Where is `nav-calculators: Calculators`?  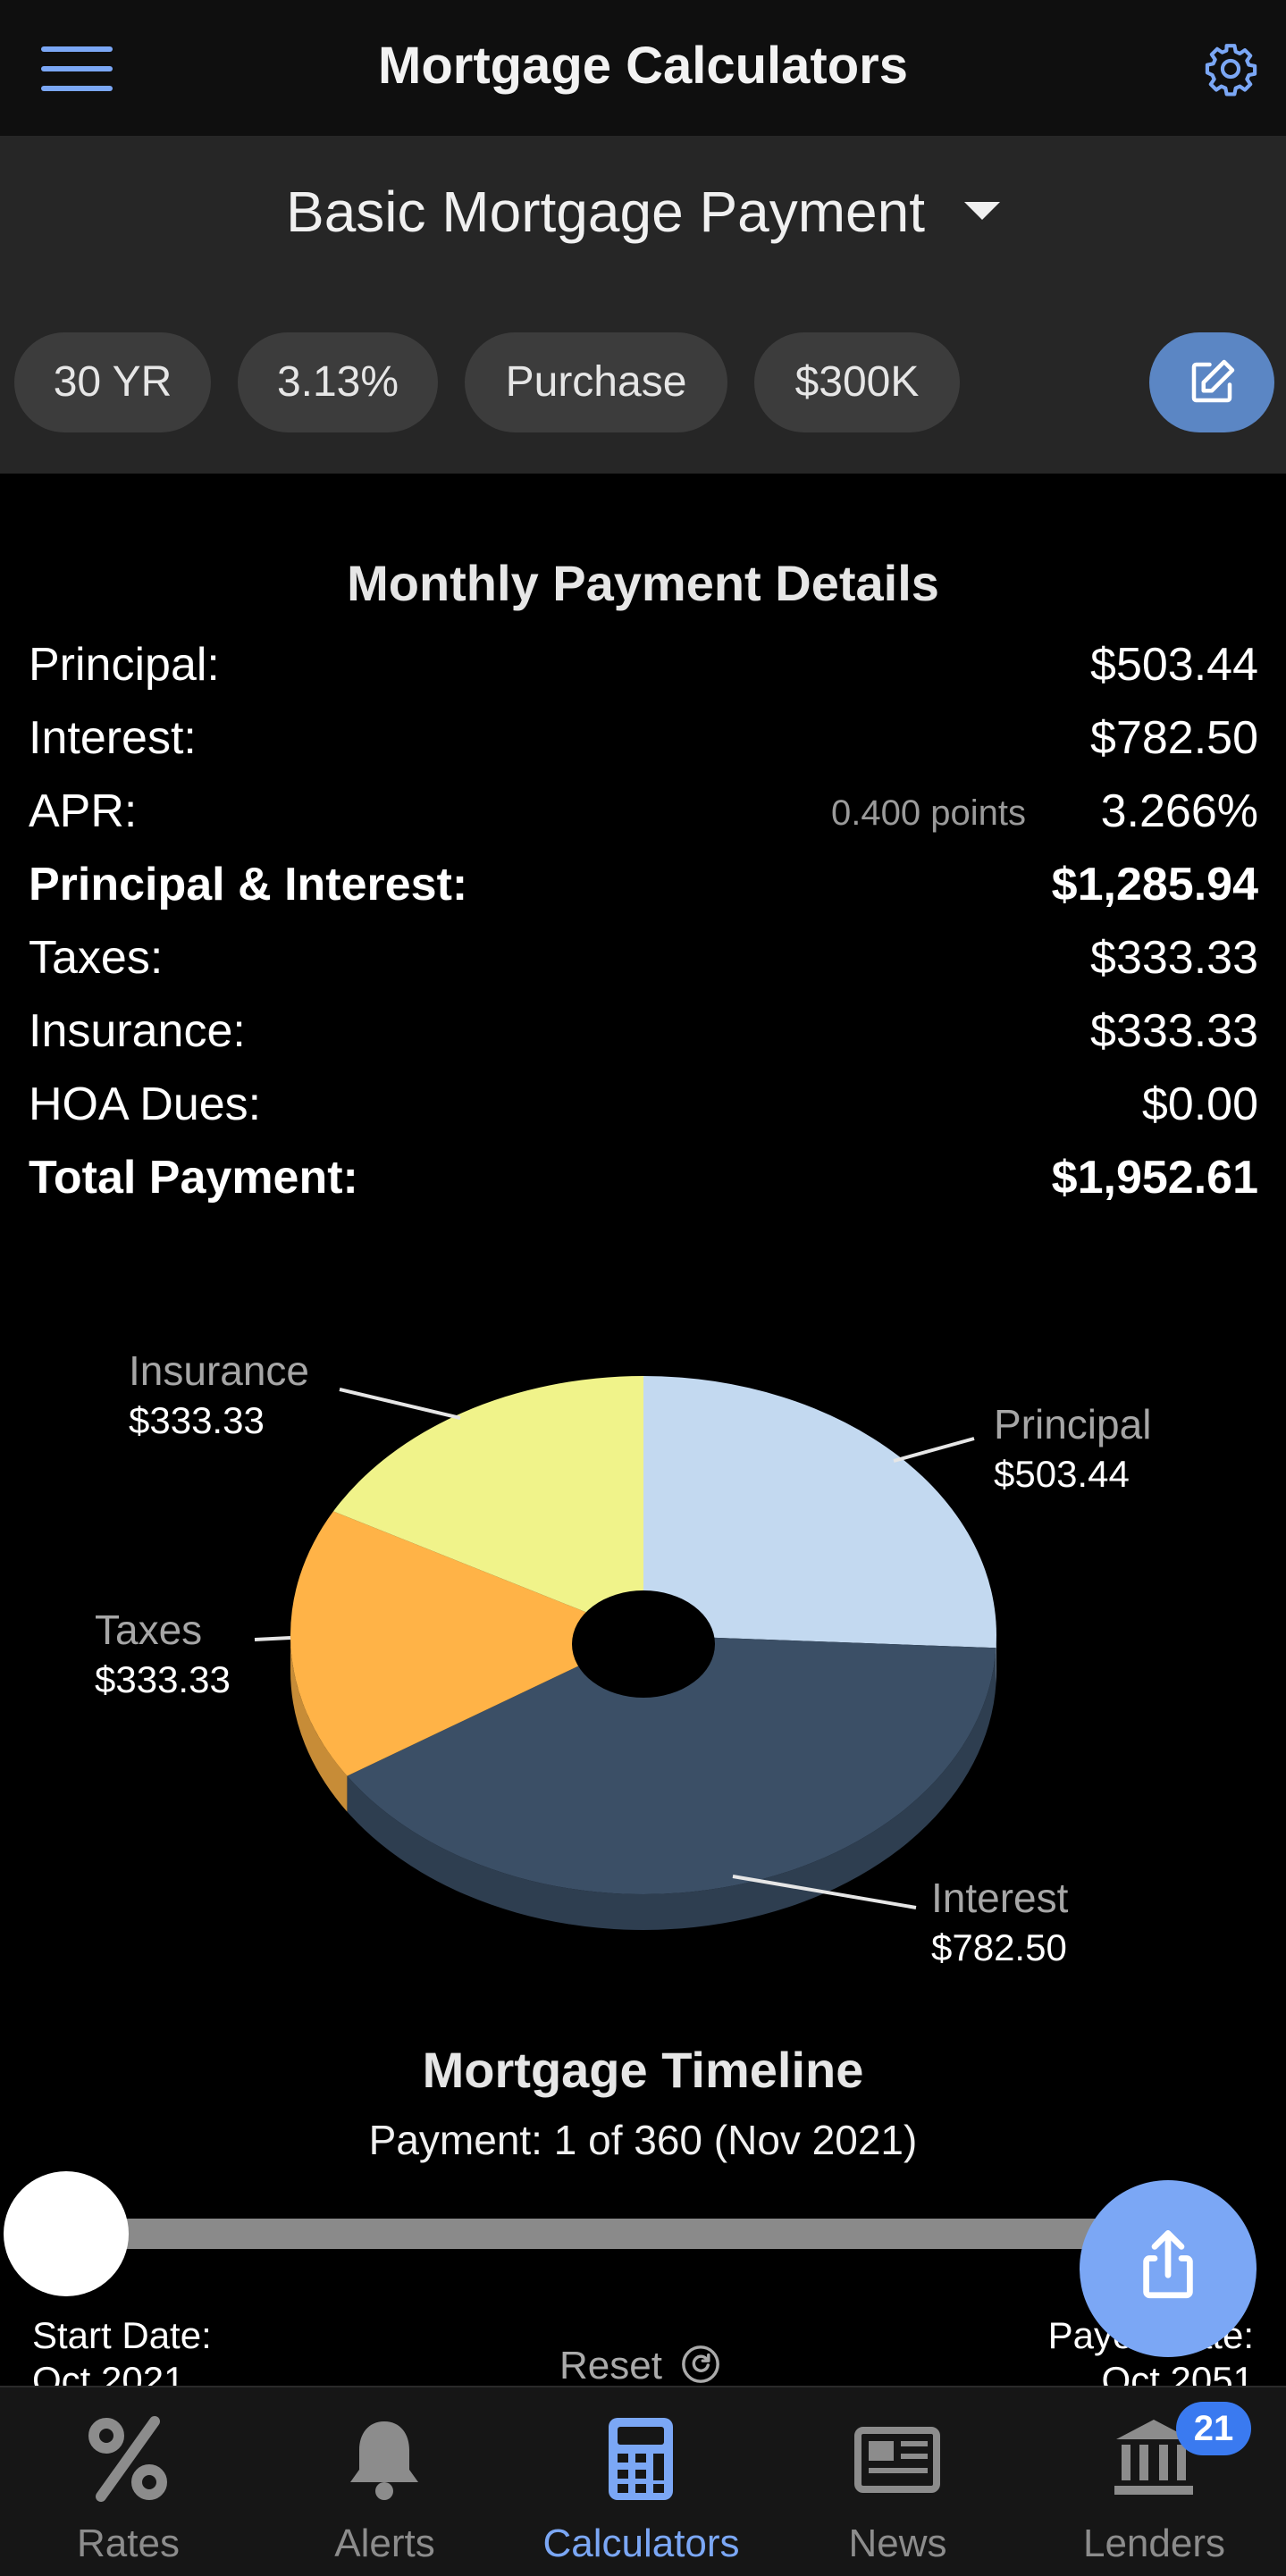 nav-calculators: Calculators is located at coordinates (641, 2481).